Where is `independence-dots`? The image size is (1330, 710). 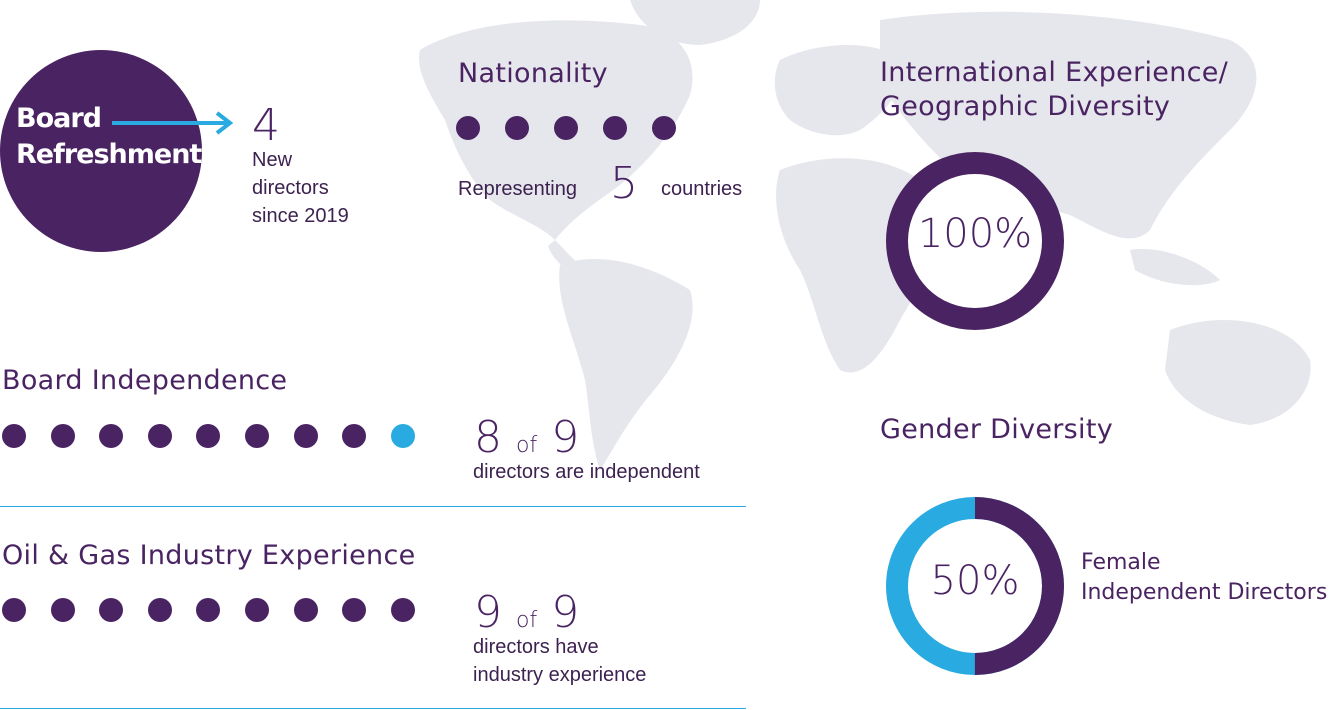 independence-dots is located at coordinates (208, 436).